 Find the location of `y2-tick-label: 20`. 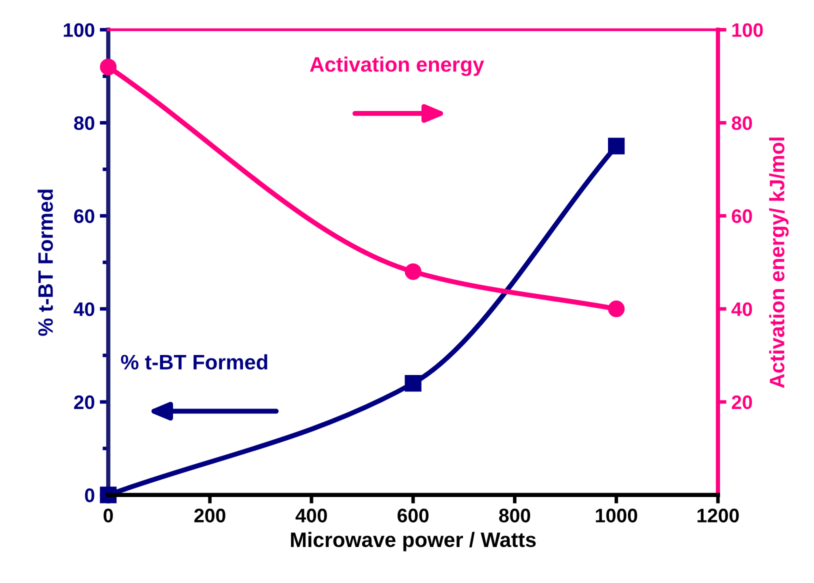

y2-tick-label: 20 is located at coordinates (742, 402).